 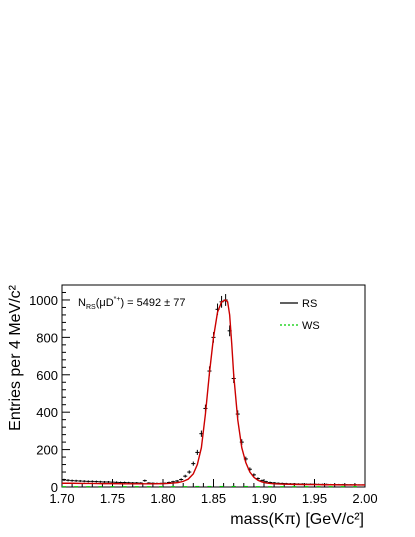 I want to click on series-ws, so click(x=209, y=486).